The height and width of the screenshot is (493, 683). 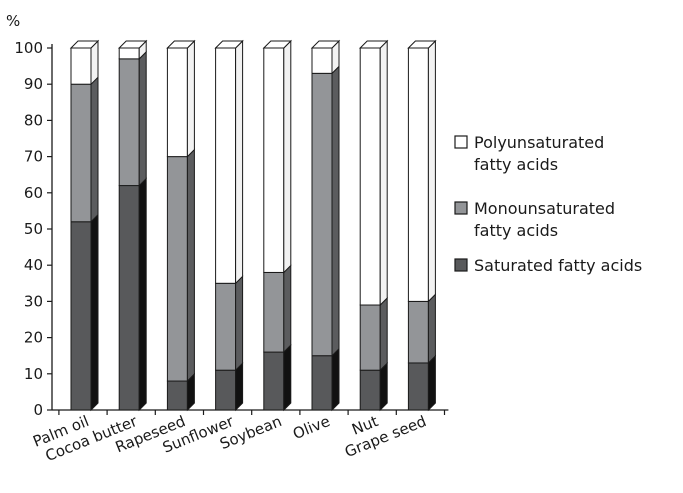 I want to click on y-tick-label: 20, so click(x=33, y=338).